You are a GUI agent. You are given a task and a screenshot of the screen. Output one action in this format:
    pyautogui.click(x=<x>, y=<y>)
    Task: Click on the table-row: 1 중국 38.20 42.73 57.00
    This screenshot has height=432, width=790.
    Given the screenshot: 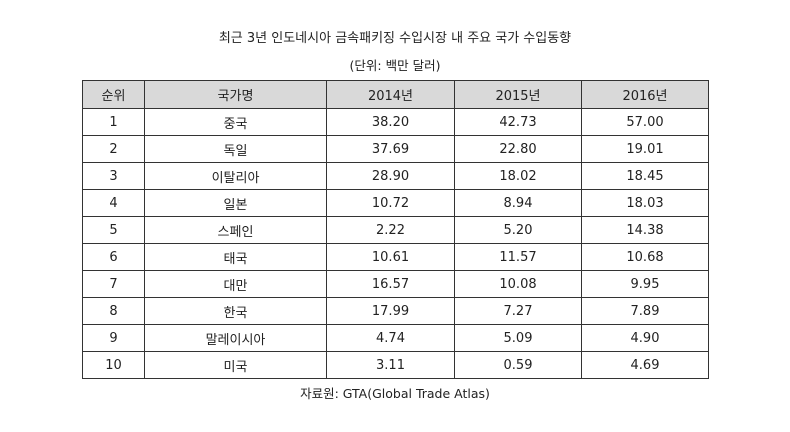 What is the action you would take?
    pyautogui.click(x=395, y=122)
    